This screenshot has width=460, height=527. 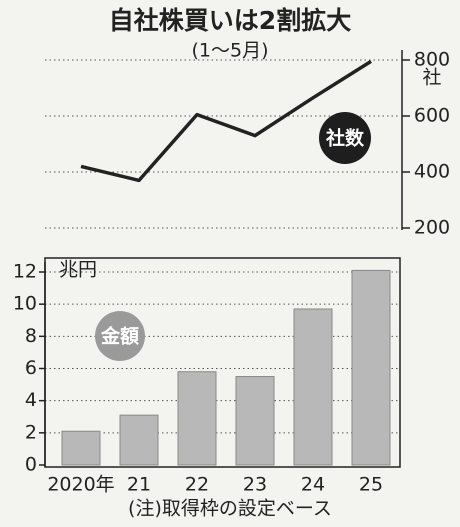 What do you see at coordinates (230, 509) in the screenshot?
I see `chart-note: (注)取得枠の設定ベース` at bounding box center [230, 509].